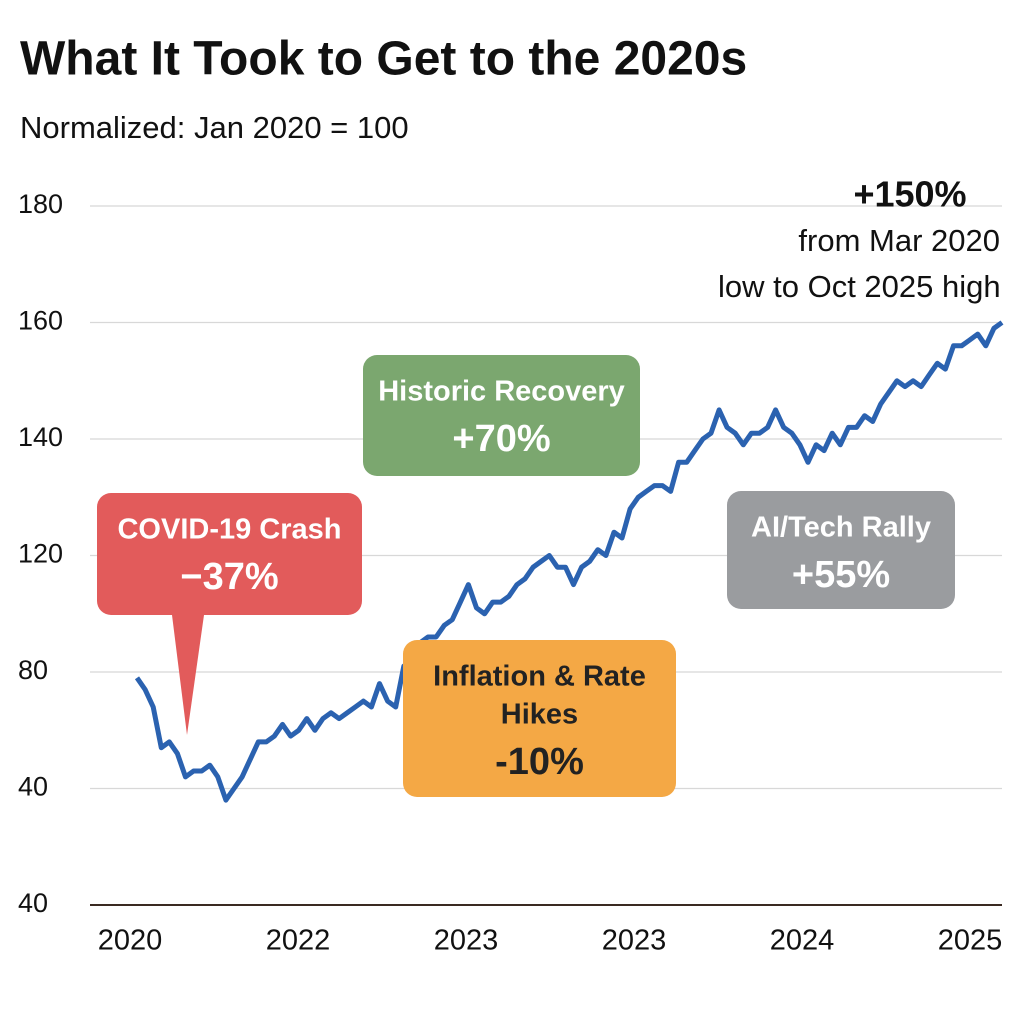 Image resolution: width=1024 pixels, height=1024 pixels. What do you see at coordinates (298, 941) in the screenshot?
I see `x-tick-label: 2022` at bounding box center [298, 941].